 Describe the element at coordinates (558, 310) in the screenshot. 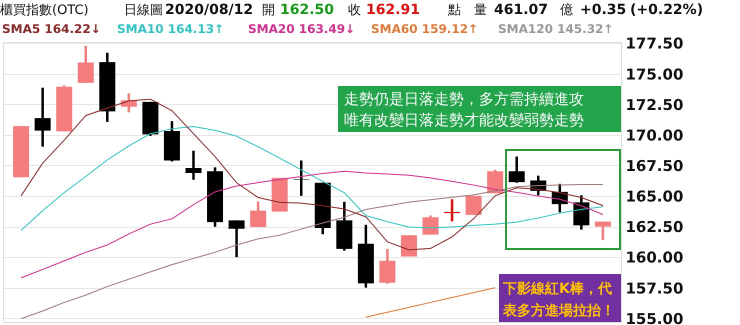

I see `annotation: 表多方進場拉抬！` at that location.